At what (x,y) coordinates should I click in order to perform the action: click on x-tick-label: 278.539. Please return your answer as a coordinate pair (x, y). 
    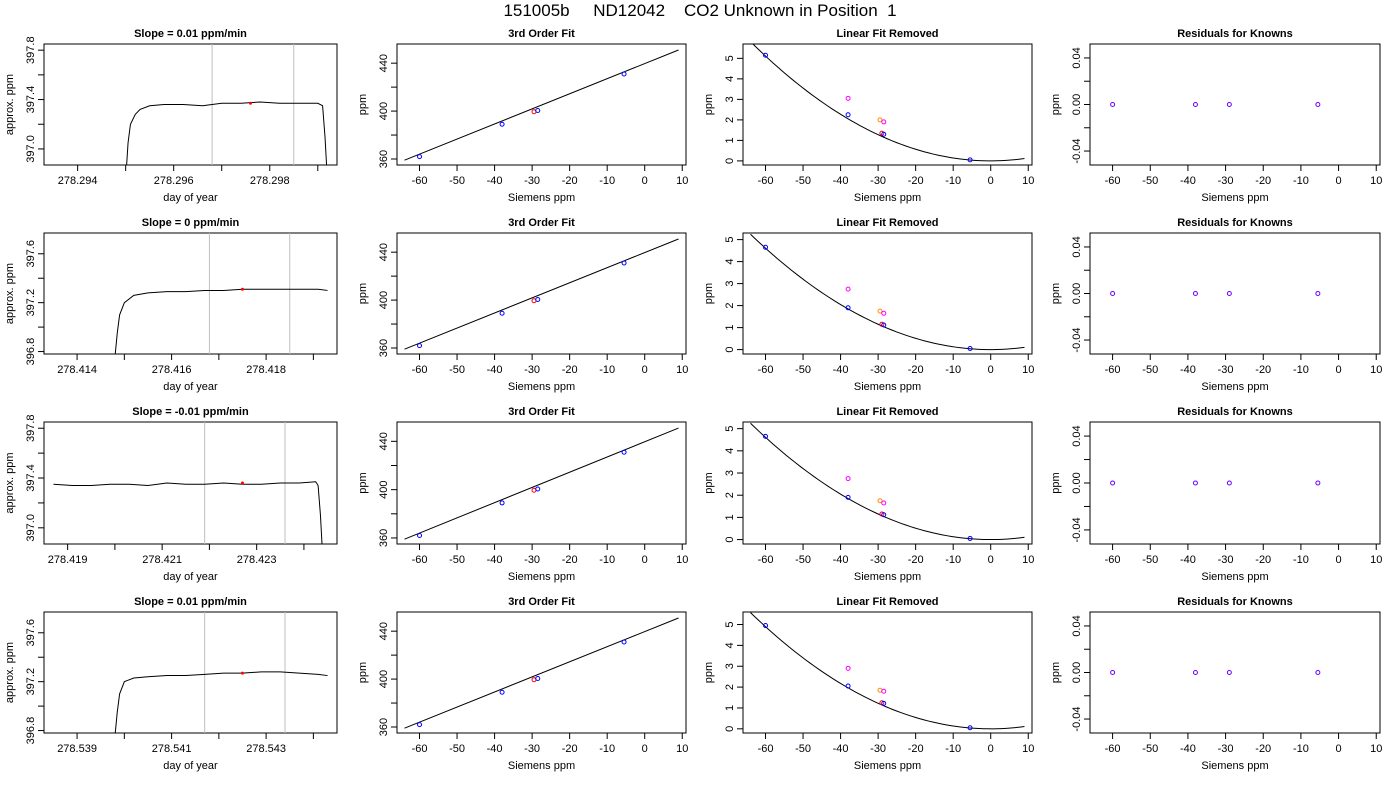
    Looking at the image, I should click on (77, 749).